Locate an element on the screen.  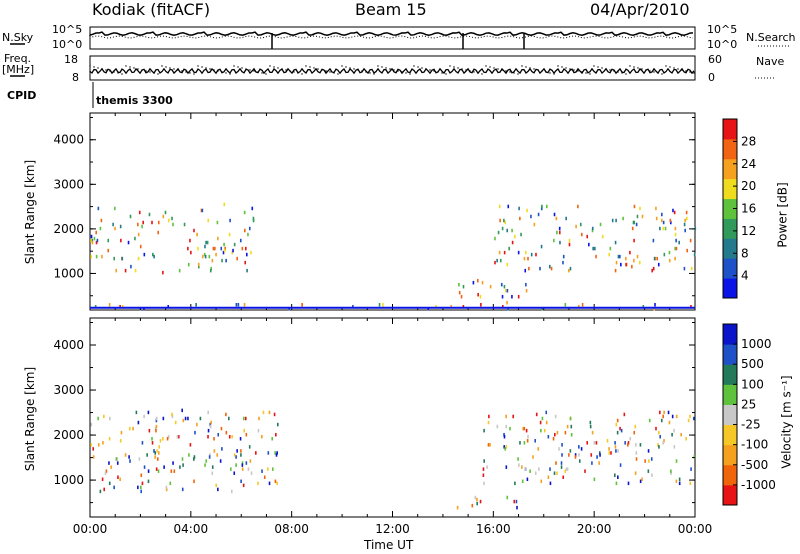
freq-line is located at coordinates (392, 71).